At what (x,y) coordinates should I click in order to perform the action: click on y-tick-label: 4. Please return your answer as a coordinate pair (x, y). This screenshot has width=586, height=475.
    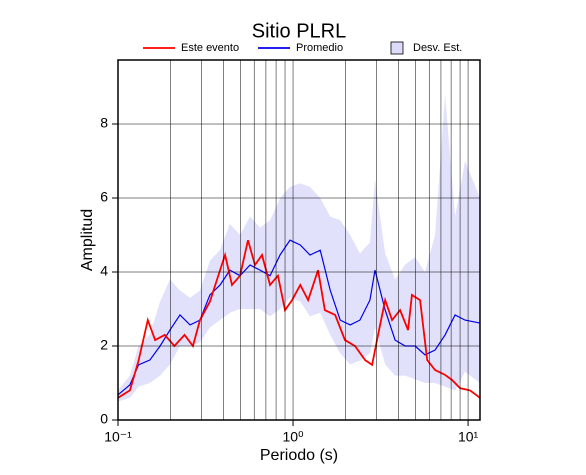
    Looking at the image, I should click on (104, 271).